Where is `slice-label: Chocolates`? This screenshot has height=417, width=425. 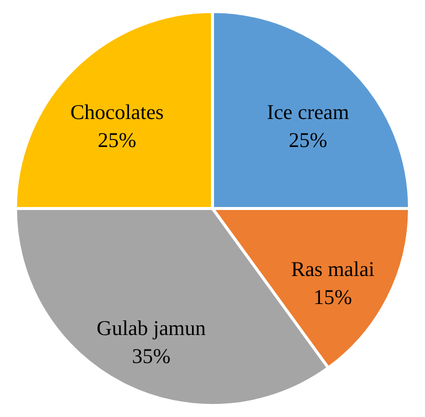
slice-label: Chocolates is located at coordinates (117, 112).